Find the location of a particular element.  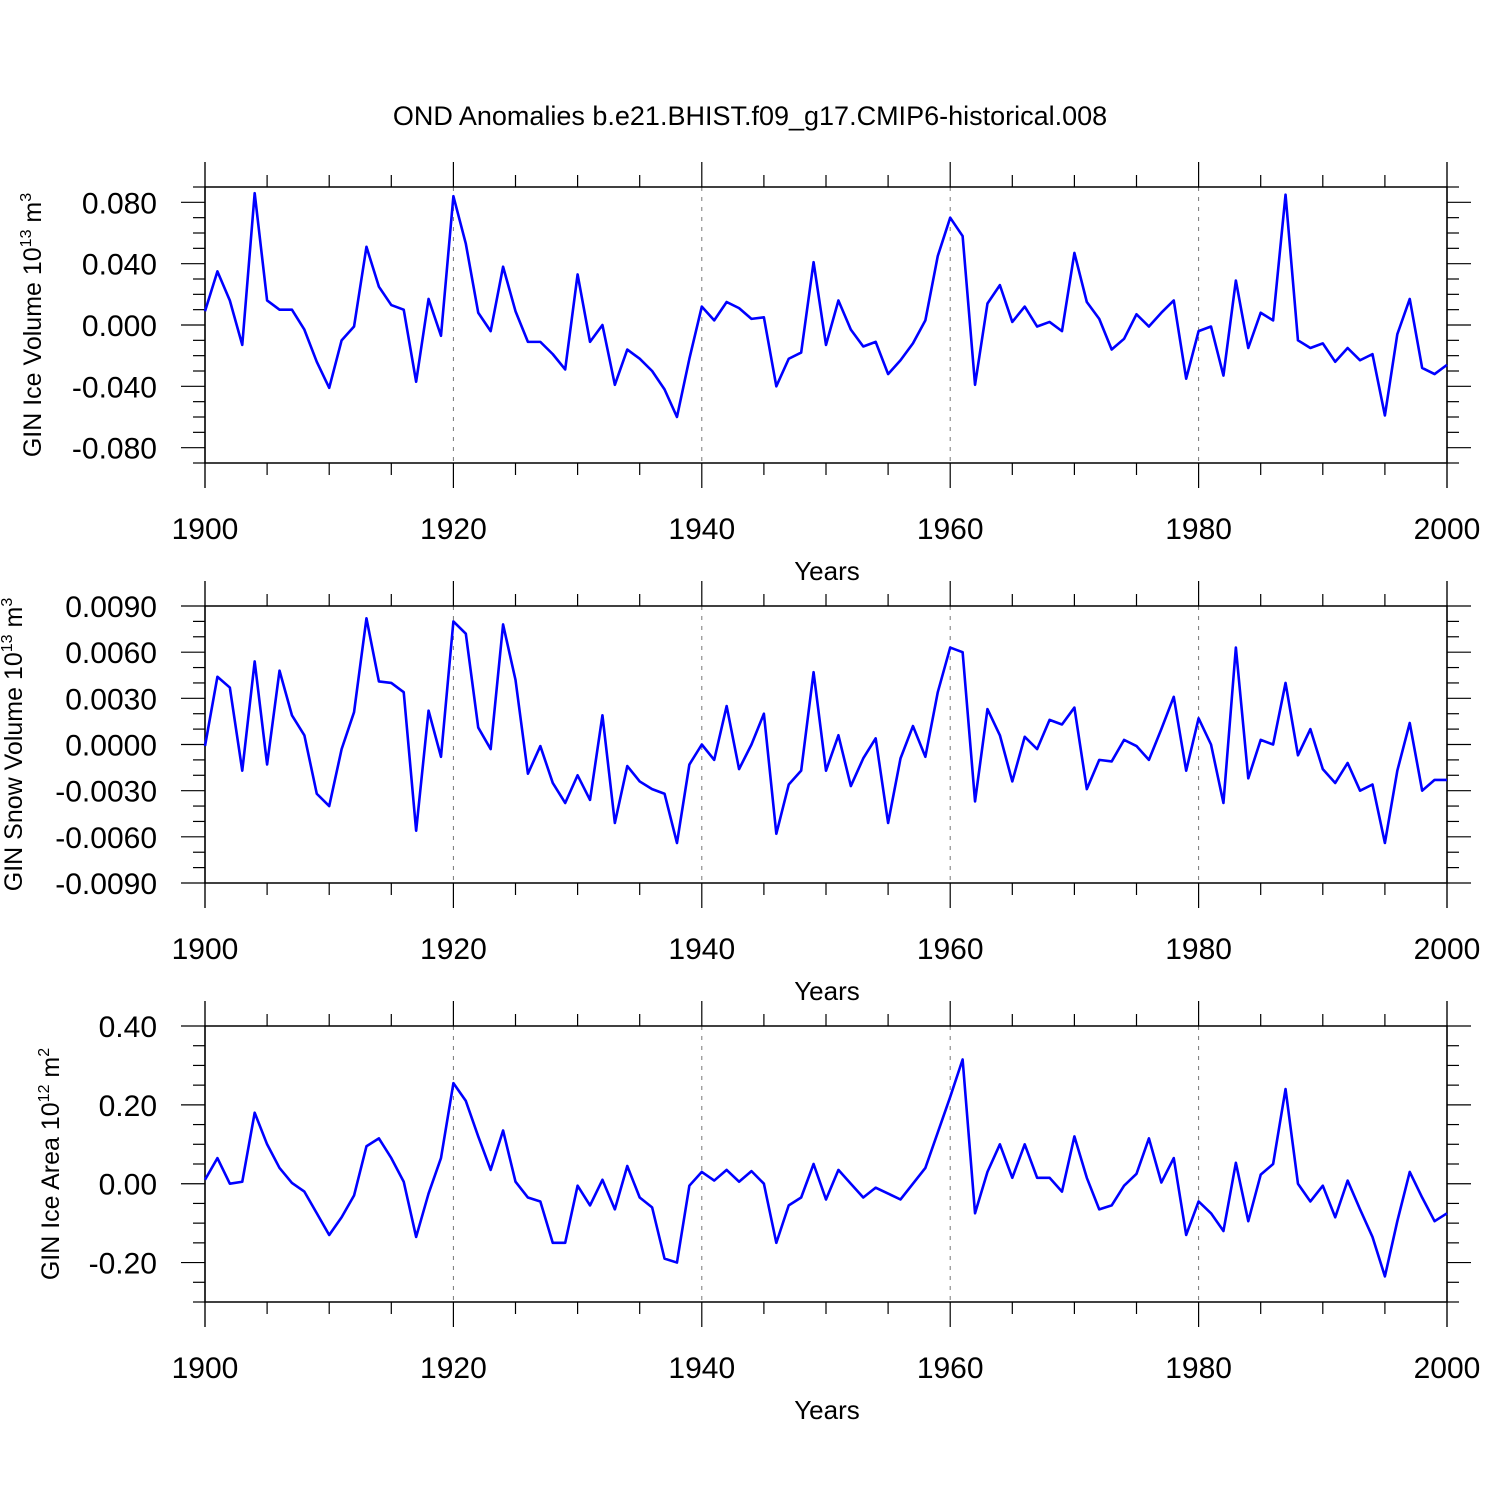

y-tick-label: 0.080 is located at coordinates (119, 203).